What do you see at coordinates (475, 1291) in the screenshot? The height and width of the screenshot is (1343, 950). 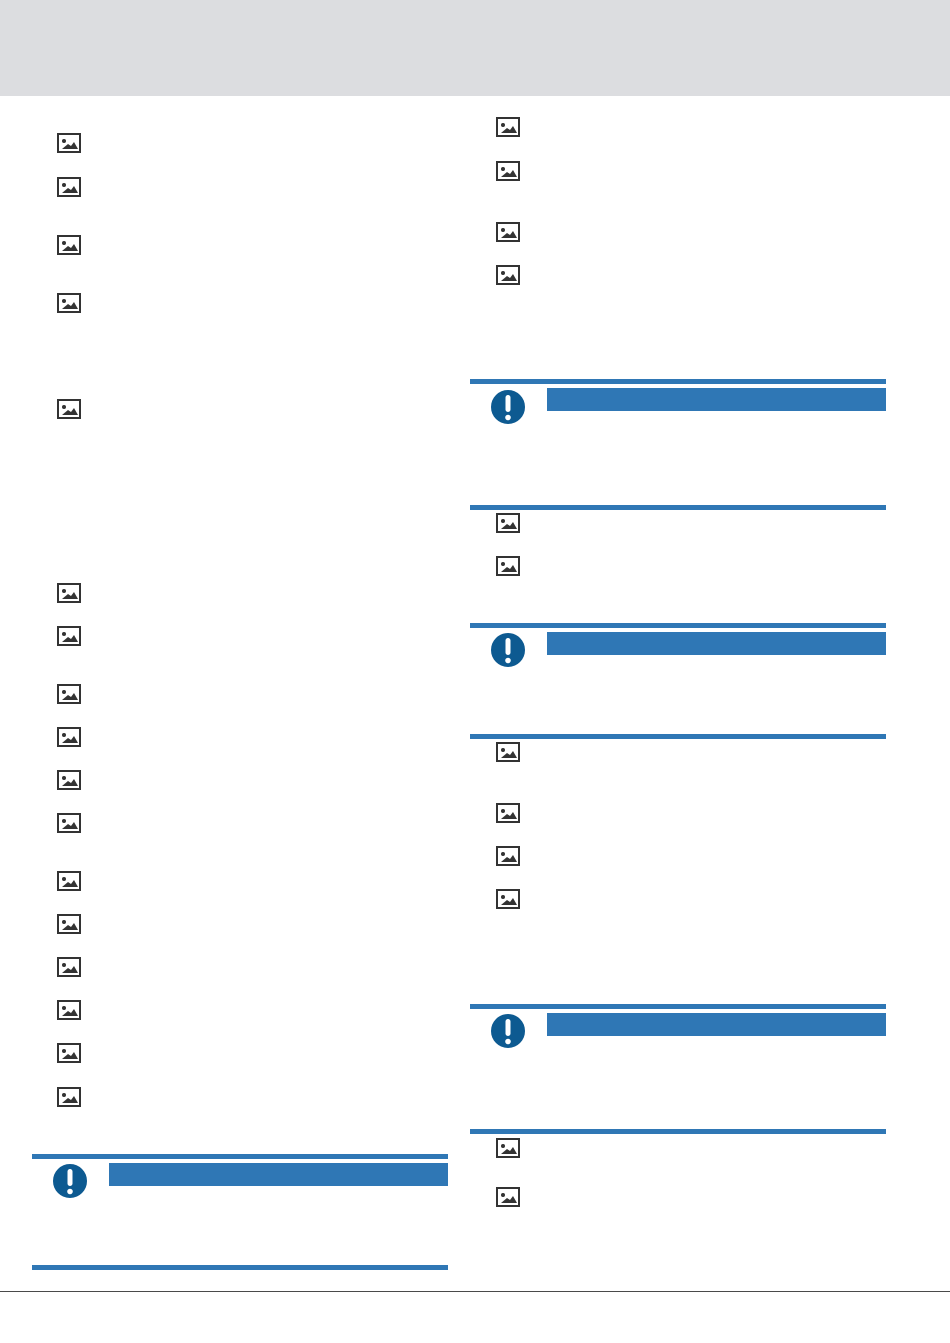 I see `footer-rule` at bounding box center [475, 1291].